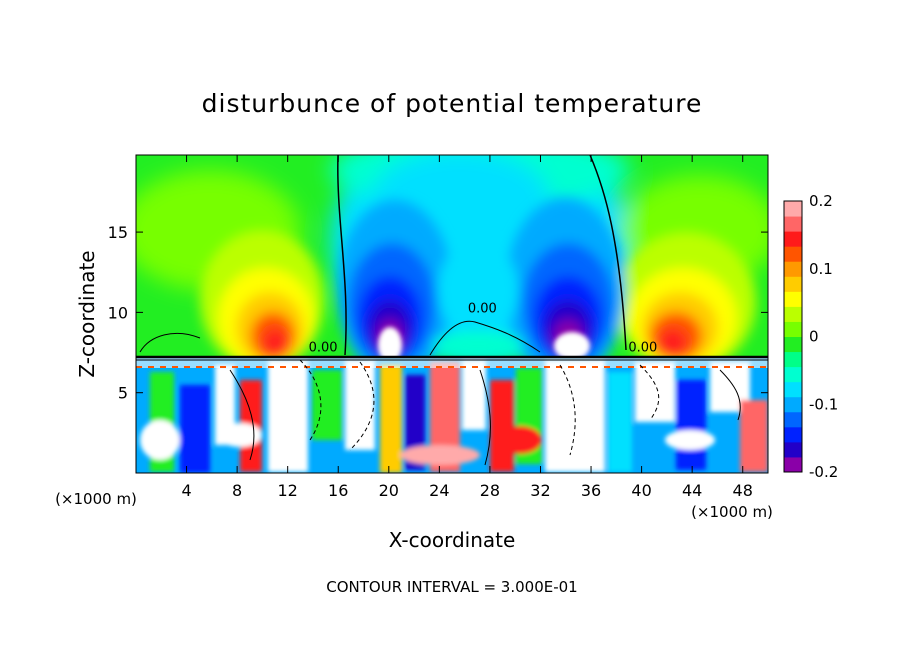 The image size is (904, 654). What do you see at coordinates (743, 490) in the screenshot?
I see `x-tick-label: 48` at bounding box center [743, 490].